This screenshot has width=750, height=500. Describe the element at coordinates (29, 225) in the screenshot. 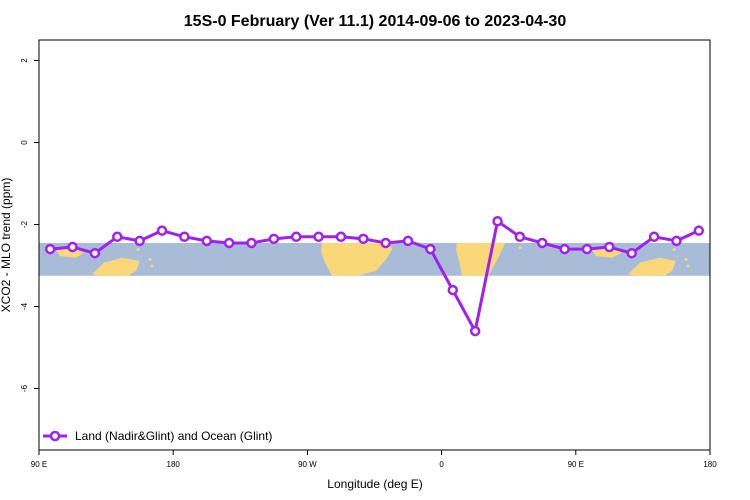

I see `y-axis: -6 -4 -2 0 2` at that location.